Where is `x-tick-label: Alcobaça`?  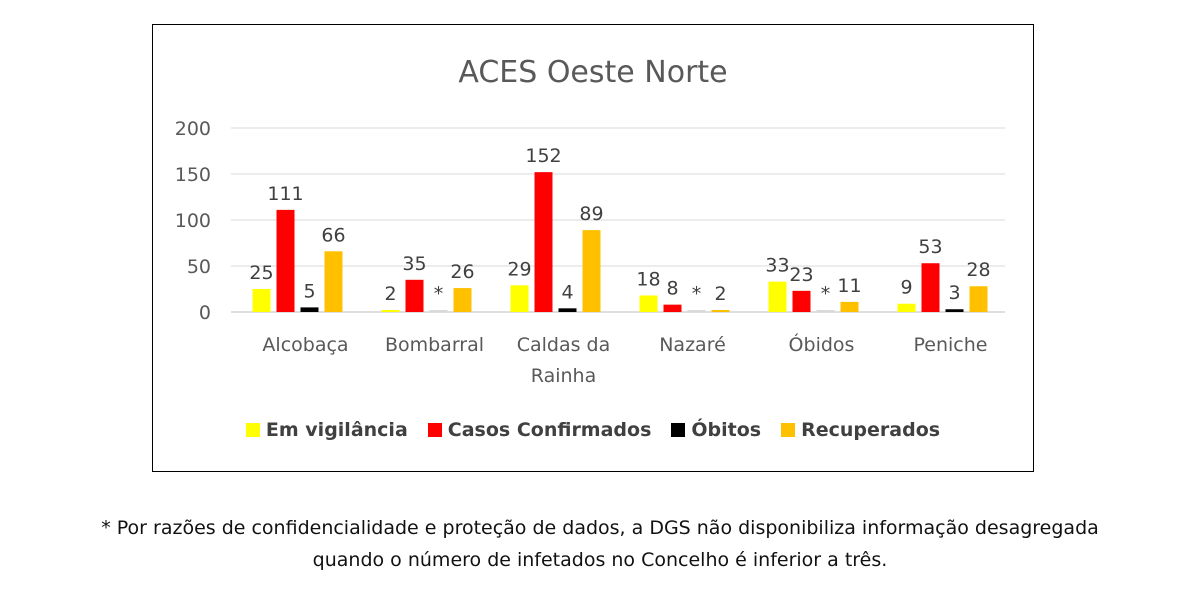
x-tick-label: Alcobaça is located at coordinates (305, 345).